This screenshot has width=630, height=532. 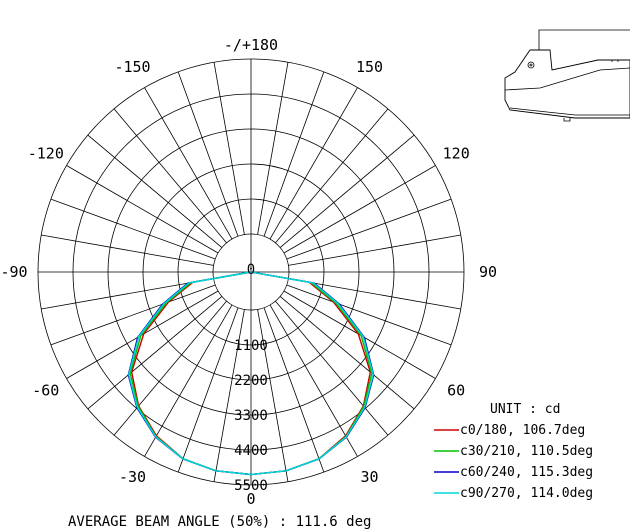 What do you see at coordinates (45, 391) in the screenshot?
I see `angle-label: -60` at bounding box center [45, 391].